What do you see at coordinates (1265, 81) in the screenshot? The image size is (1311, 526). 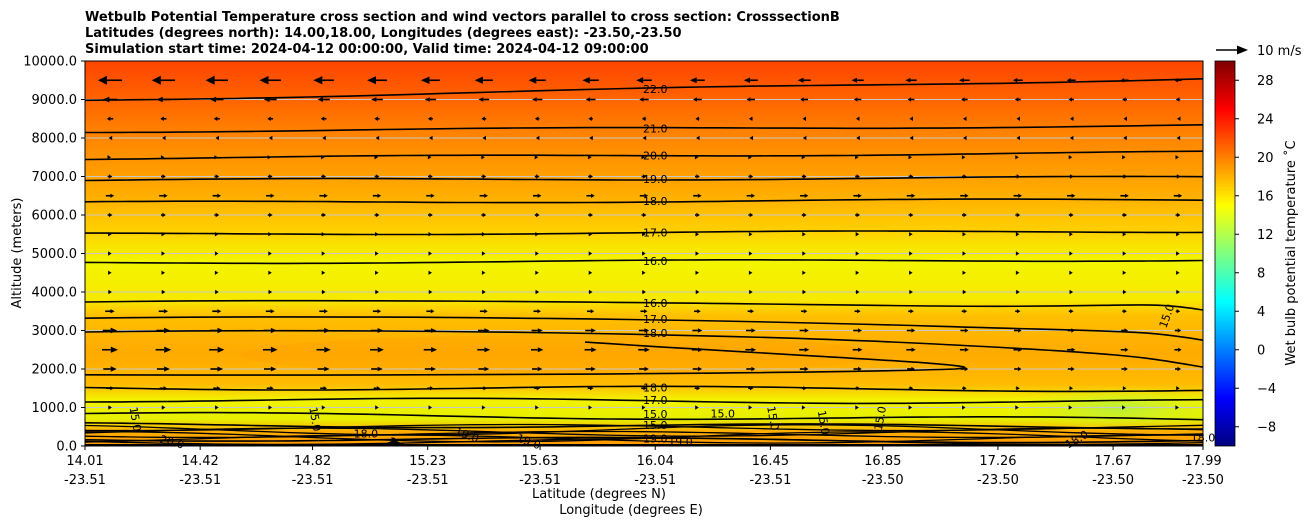 I see `colorbar-tick-label: 28` at bounding box center [1265, 81].